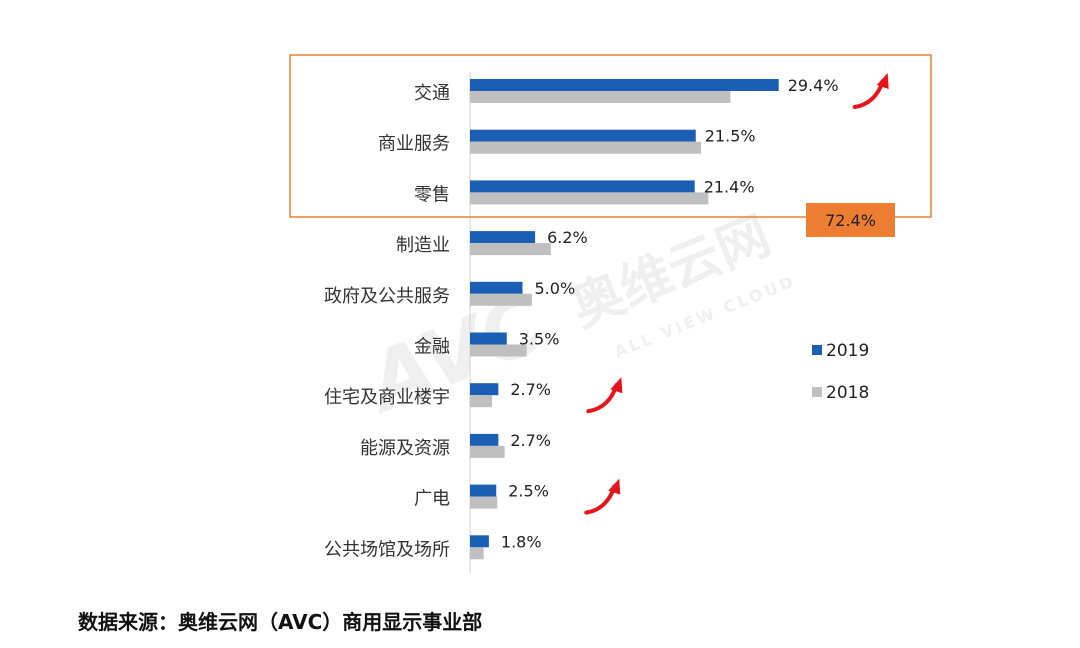 The height and width of the screenshot is (648, 1080). I want to click on source-note: 数据来源：奥维云网（AVC）商用显示事业部, so click(280, 622).